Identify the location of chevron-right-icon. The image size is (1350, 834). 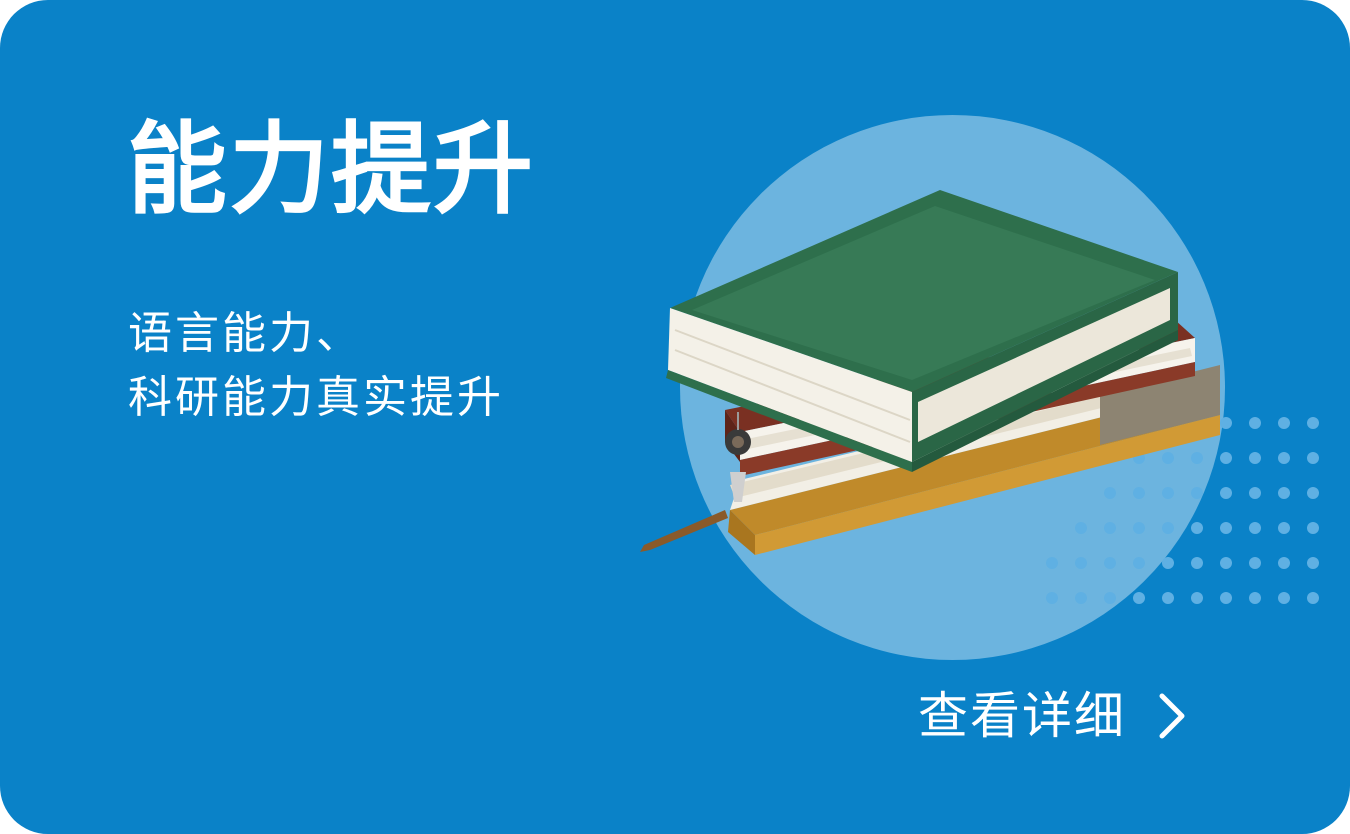
(1172, 716).